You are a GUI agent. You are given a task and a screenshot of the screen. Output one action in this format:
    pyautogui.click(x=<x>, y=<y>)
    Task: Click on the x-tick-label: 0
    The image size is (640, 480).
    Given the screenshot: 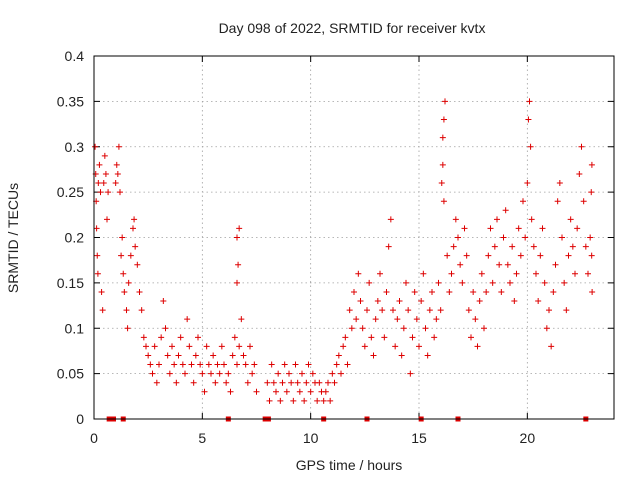 What is the action you would take?
    pyautogui.click(x=94, y=438)
    